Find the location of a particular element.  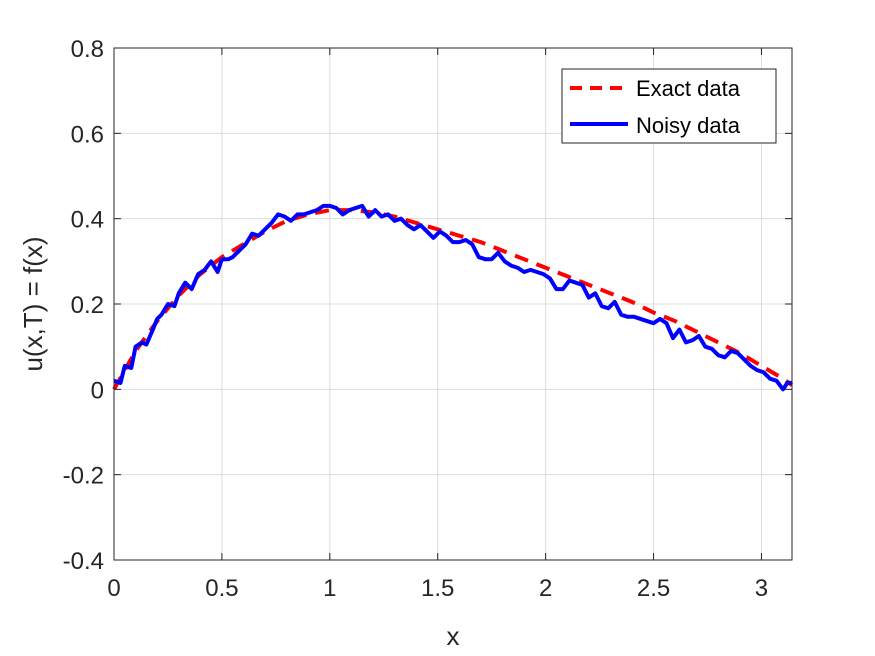

x-tick-label: 3 is located at coordinates (761, 588).